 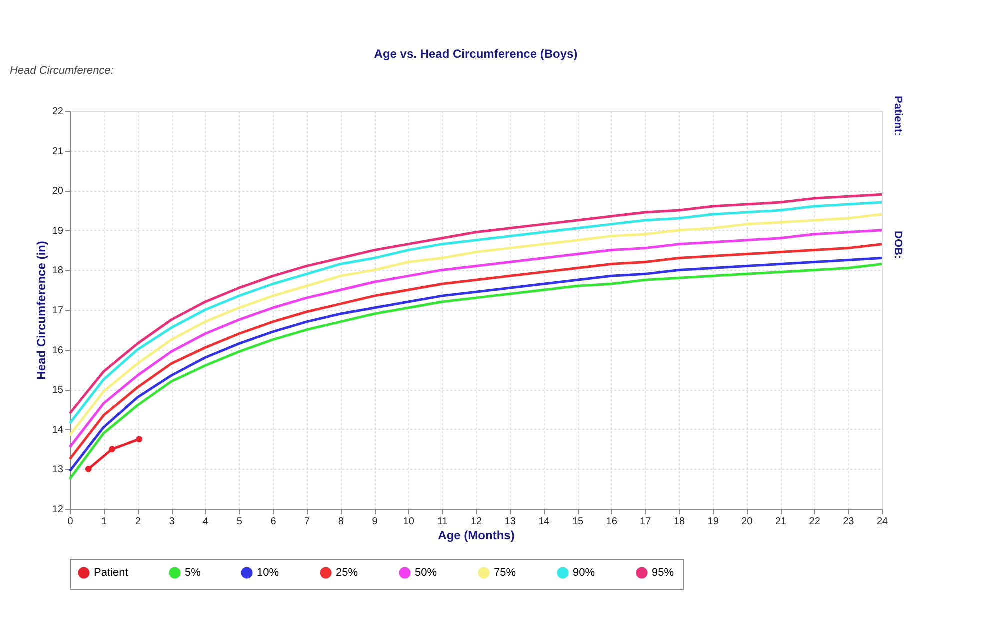 I want to click on legend-label: 5%, so click(x=193, y=573).